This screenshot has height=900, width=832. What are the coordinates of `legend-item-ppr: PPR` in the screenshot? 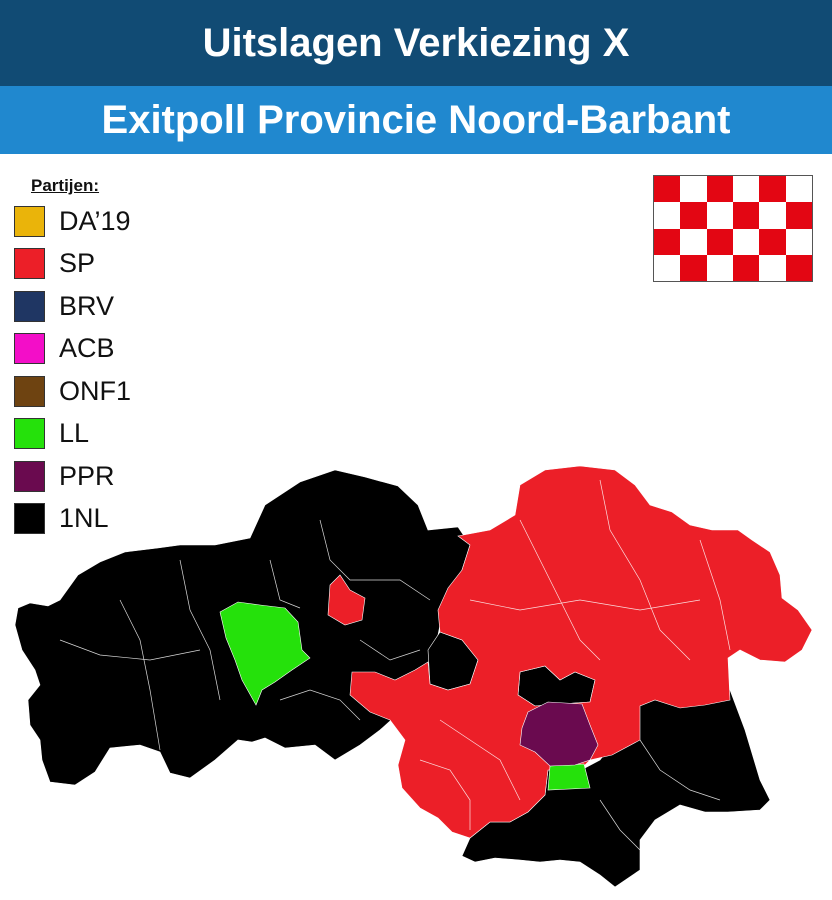 It's located at (99, 476).